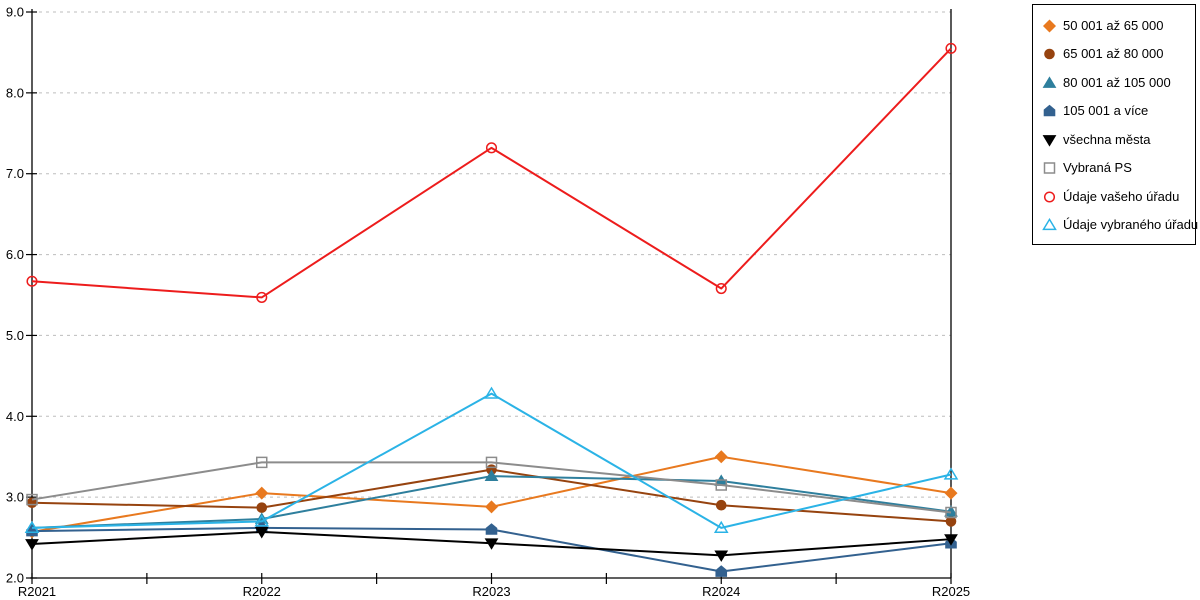 This screenshot has width=1200, height=600. I want to click on y-axis-label: 4.0, so click(15, 416).